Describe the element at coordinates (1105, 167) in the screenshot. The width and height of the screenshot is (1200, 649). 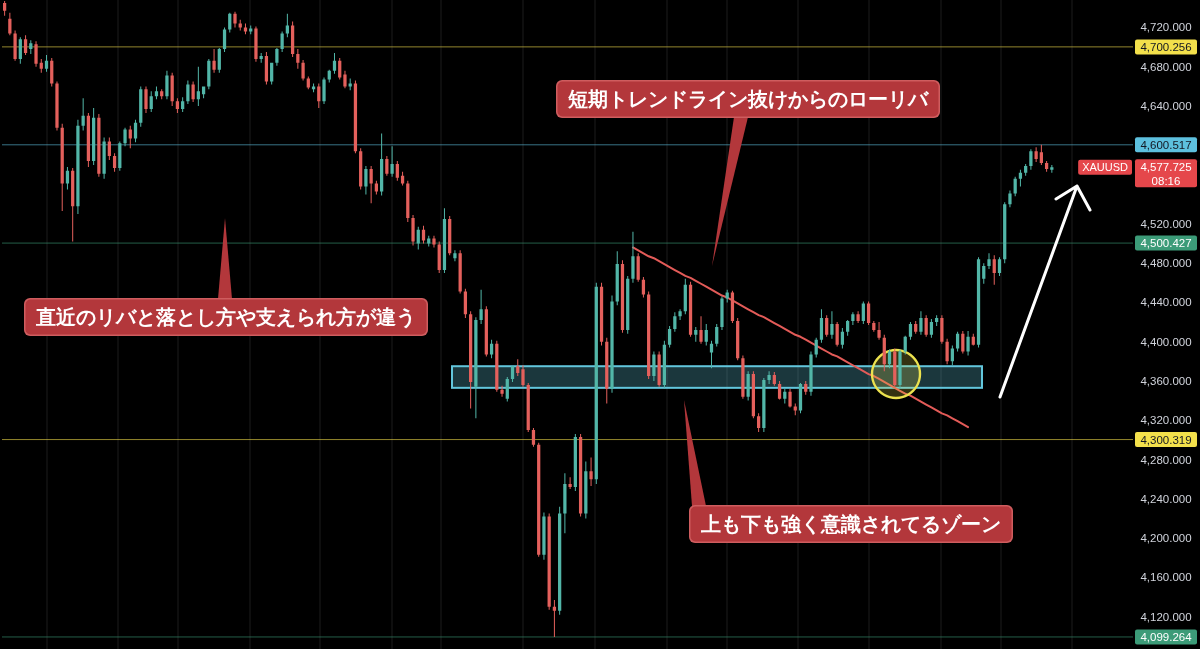
I see `annotation: XAUUSD` at that location.